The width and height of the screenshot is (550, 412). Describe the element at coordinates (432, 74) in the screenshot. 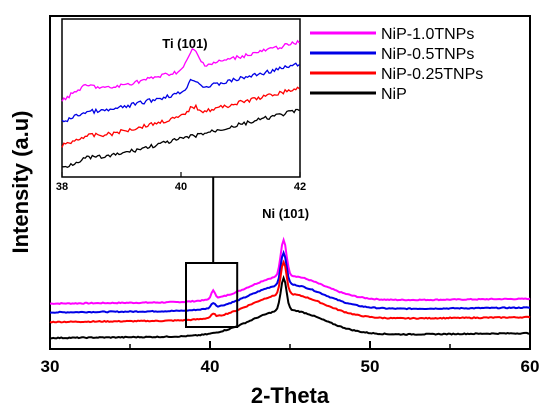

I see `legend-label-2: NiP-0.25TNPs` at that location.